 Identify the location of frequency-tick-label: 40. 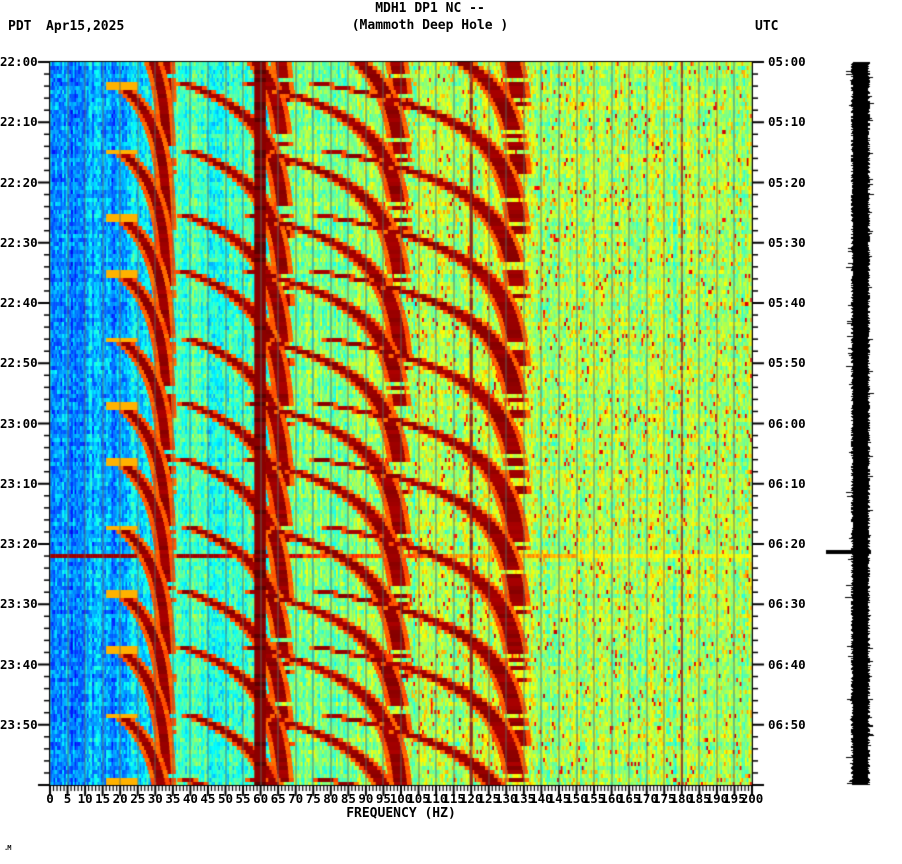
(190, 798).